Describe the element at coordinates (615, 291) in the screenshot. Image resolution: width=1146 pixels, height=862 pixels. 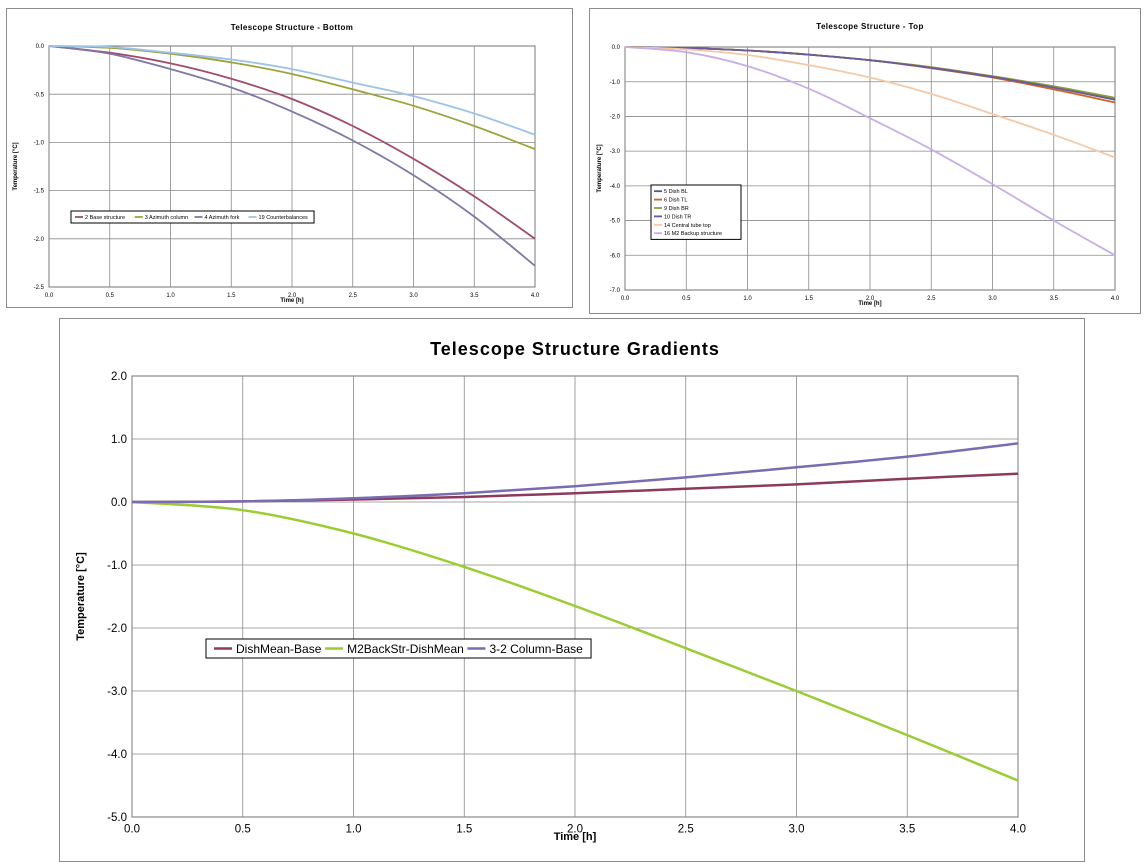
I see `y-tick-label: -7.0` at that location.